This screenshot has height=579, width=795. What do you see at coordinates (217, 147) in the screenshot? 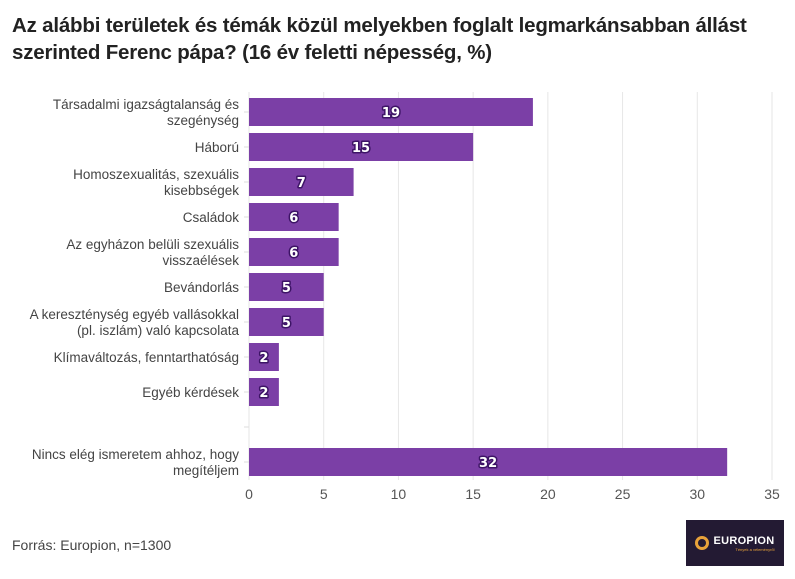
I see `category-label: Háború` at bounding box center [217, 147].